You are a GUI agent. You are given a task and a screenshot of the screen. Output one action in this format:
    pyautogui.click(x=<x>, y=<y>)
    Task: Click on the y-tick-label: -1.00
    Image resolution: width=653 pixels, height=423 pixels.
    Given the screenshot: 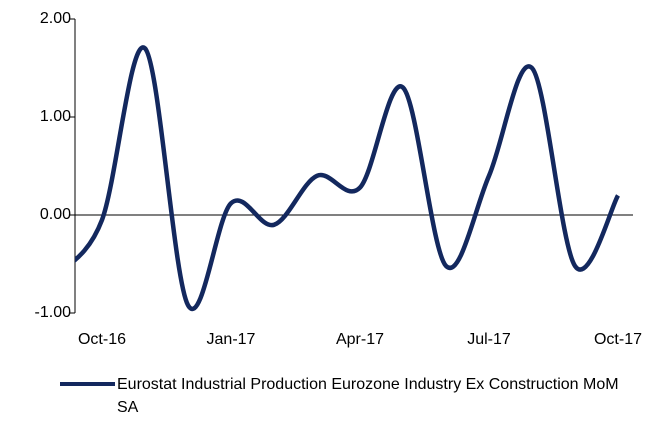 What is the action you would take?
    pyautogui.click(x=53, y=312)
    